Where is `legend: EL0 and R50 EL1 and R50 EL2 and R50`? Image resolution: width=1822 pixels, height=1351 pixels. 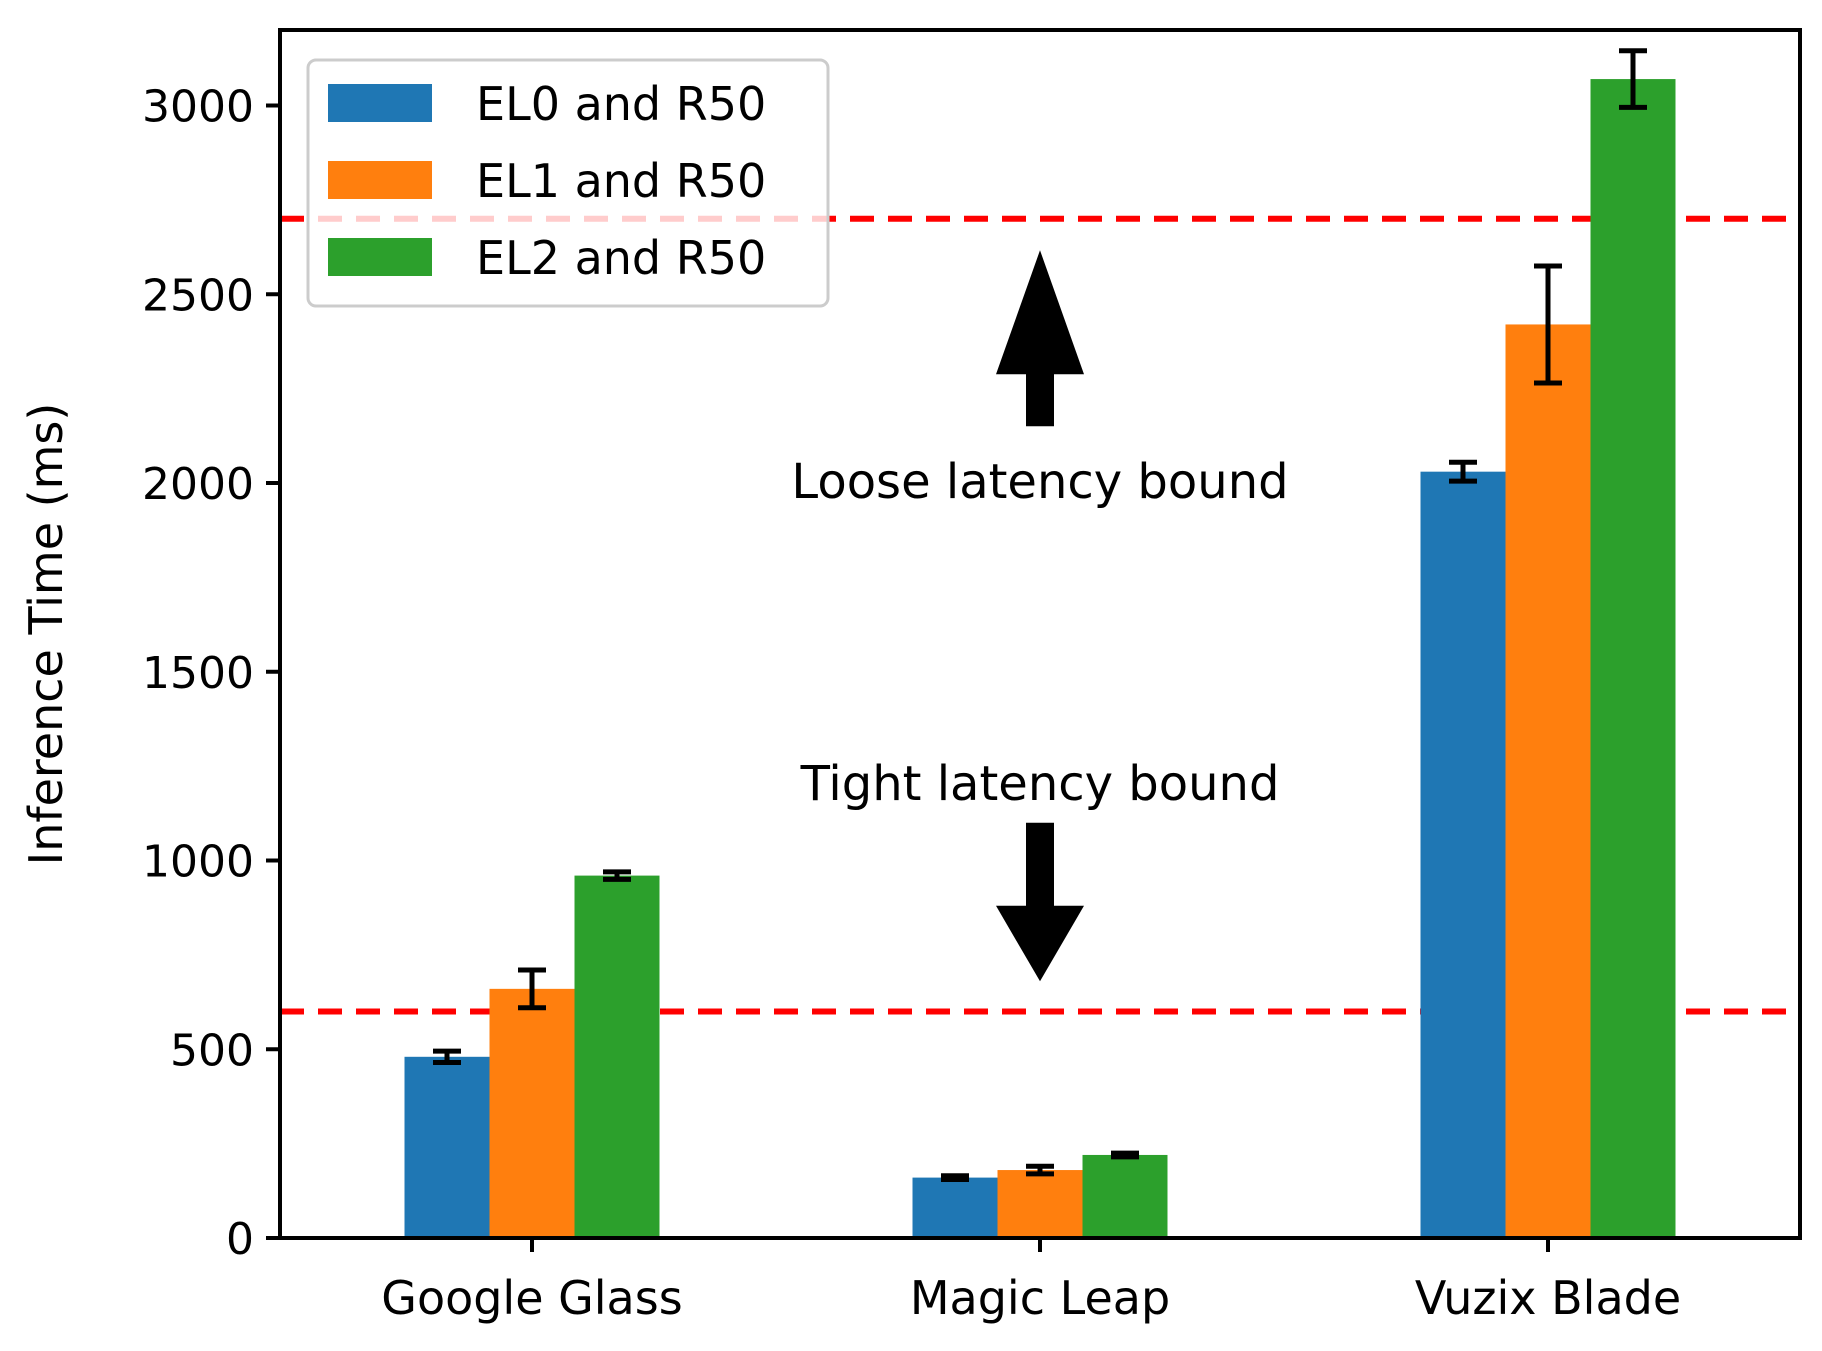
legend: EL0 and R50 EL1 and R50 EL2 and R50 is located at coordinates (568, 183).